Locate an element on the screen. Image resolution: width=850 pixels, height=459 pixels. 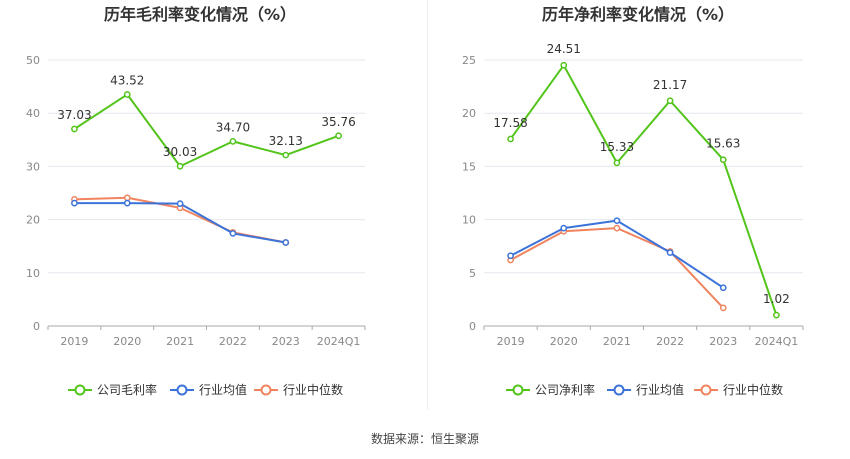
chart-title-1: 历年毛利率变化情况（%） is located at coordinates (200, 14).